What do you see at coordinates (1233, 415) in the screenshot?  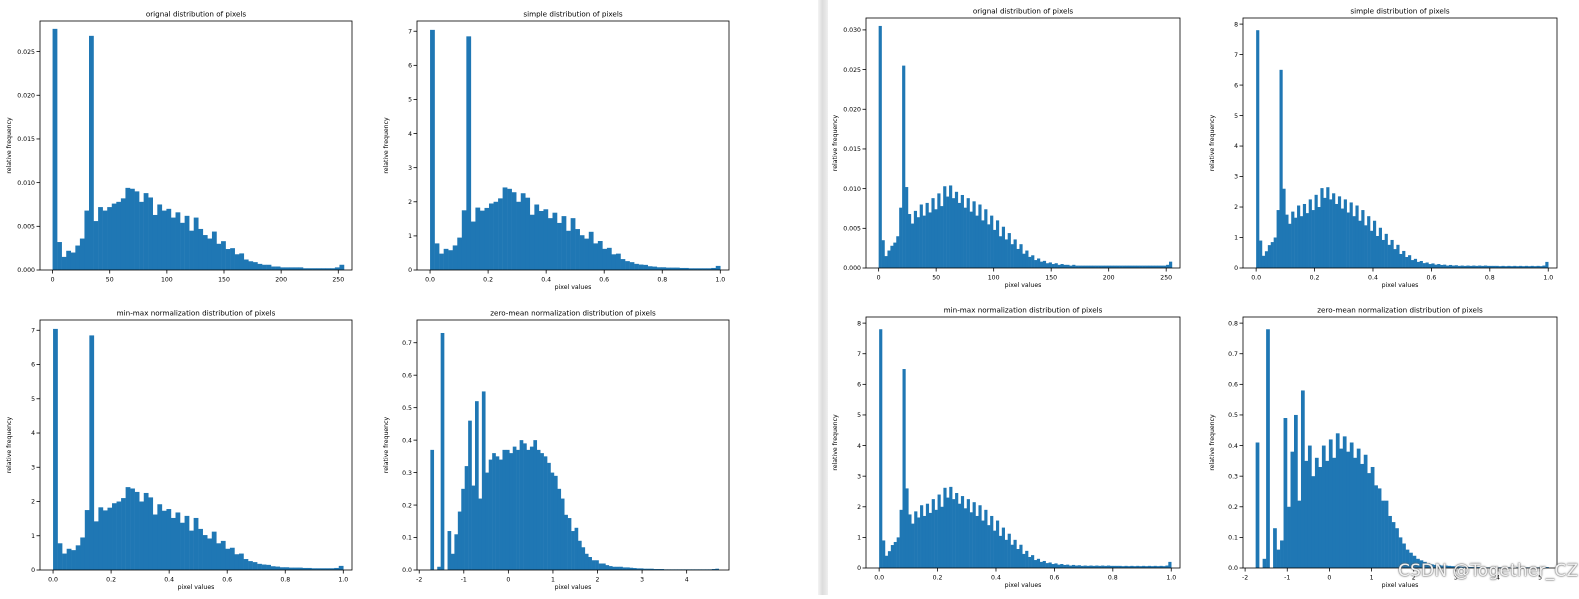 I see `y-tick-label: 0.5` at bounding box center [1233, 415].